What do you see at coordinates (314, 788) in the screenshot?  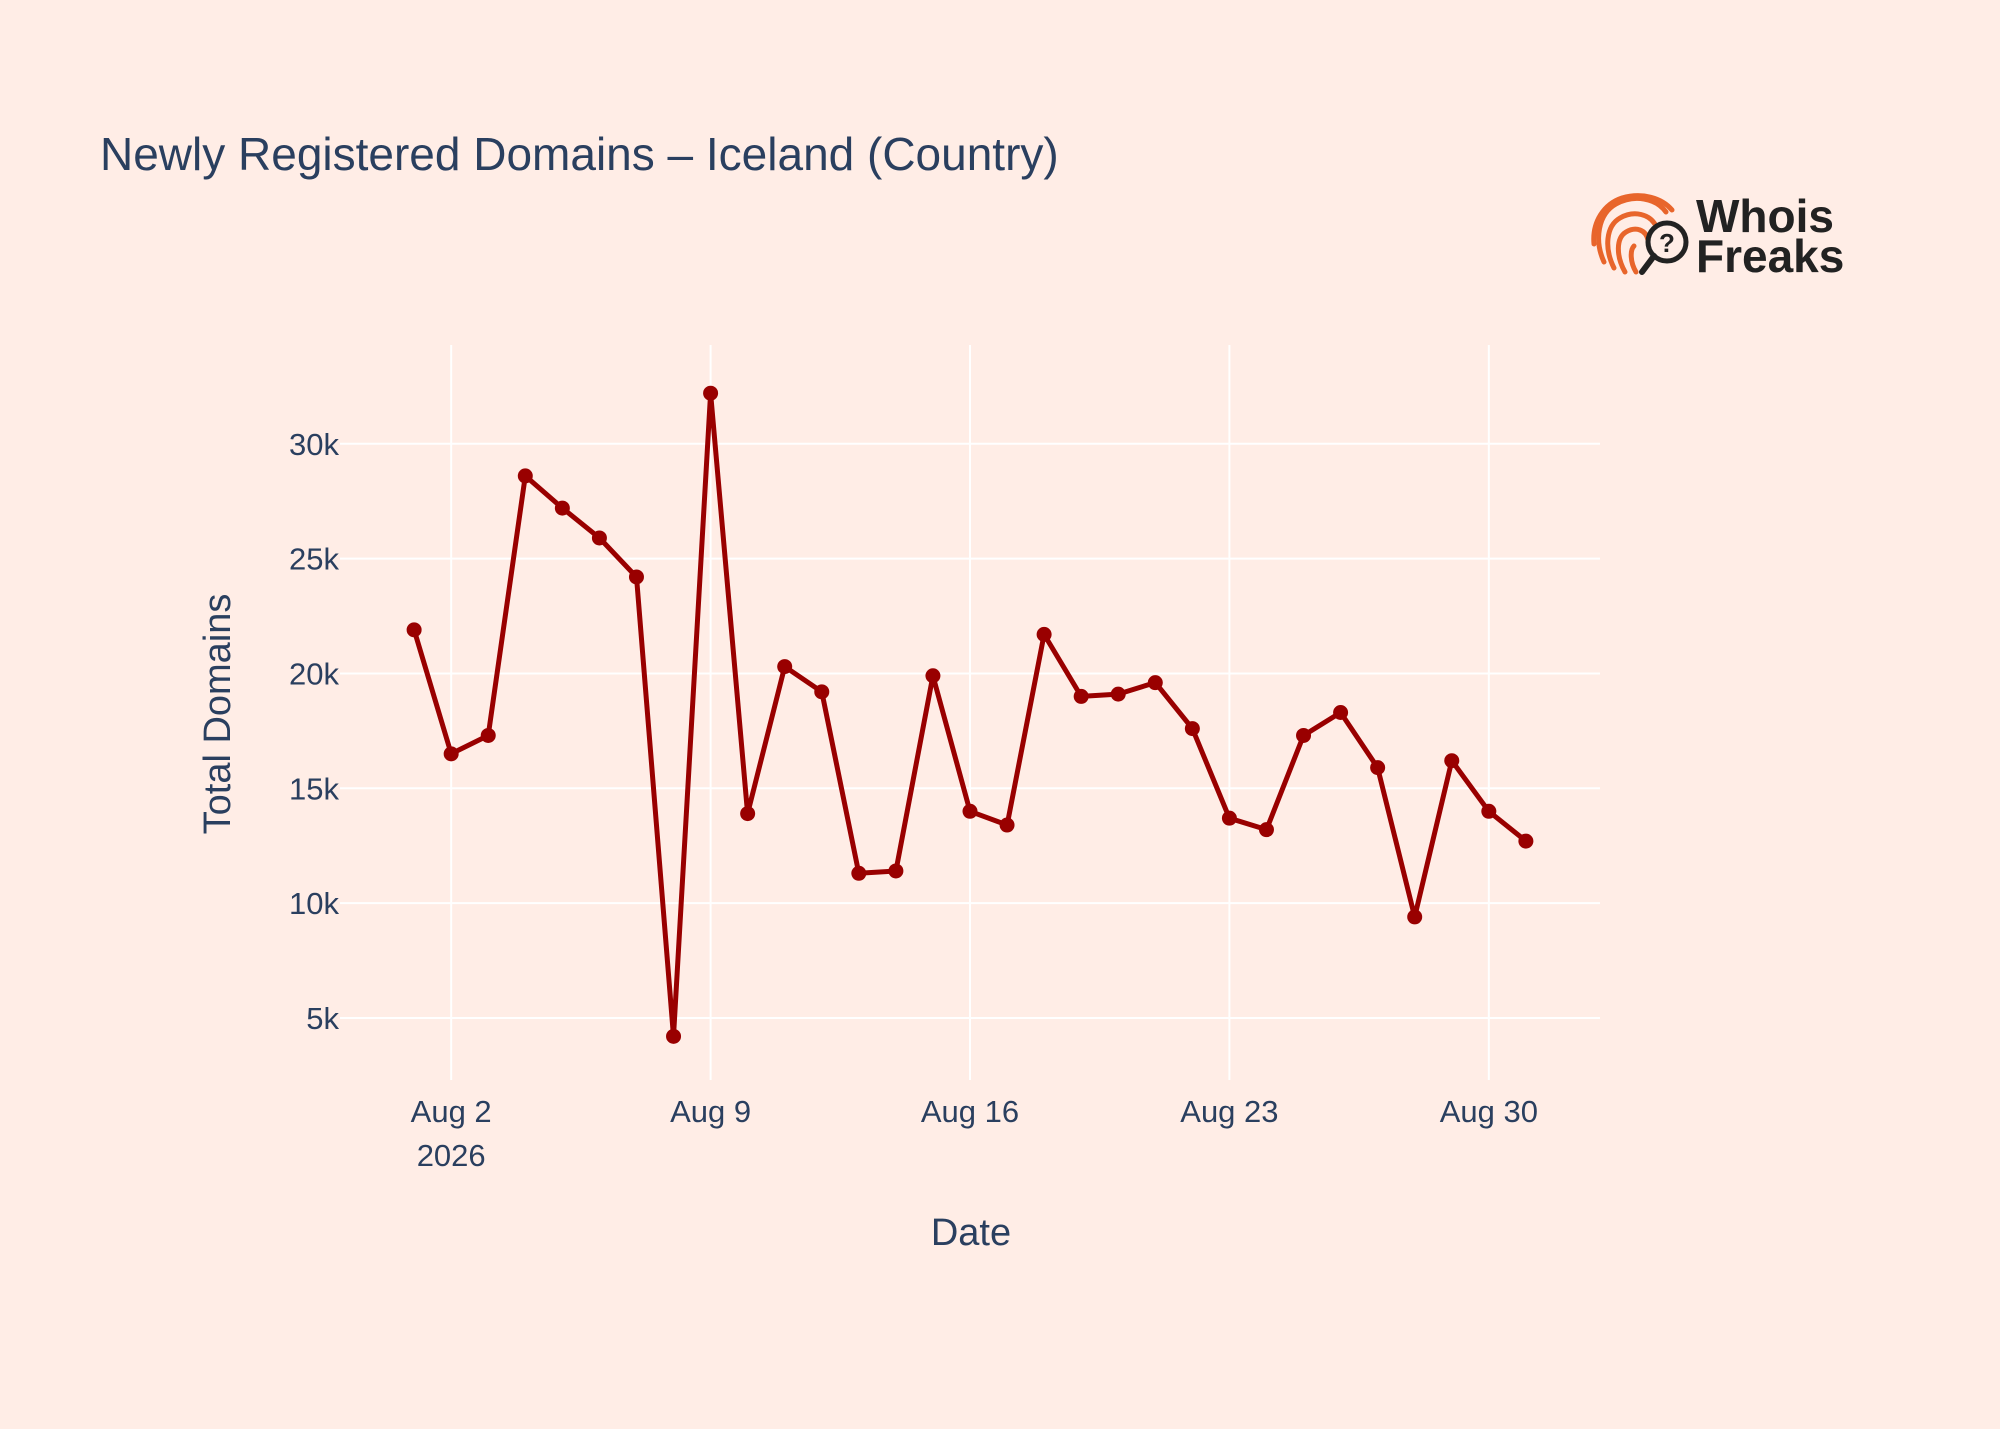 I see `y-tick-label: 15k` at bounding box center [314, 788].